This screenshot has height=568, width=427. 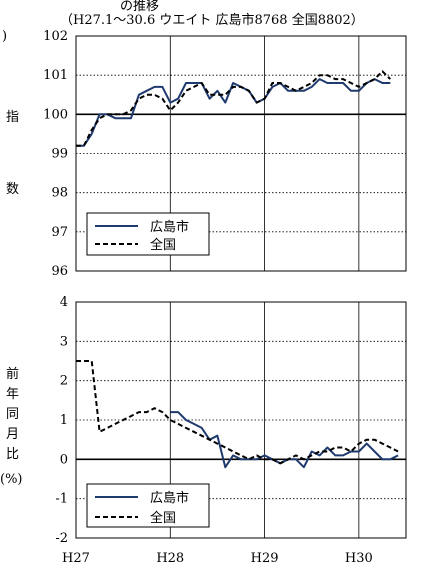 I want to click on yoy-x-tick-label: H30, so click(x=359, y=558).